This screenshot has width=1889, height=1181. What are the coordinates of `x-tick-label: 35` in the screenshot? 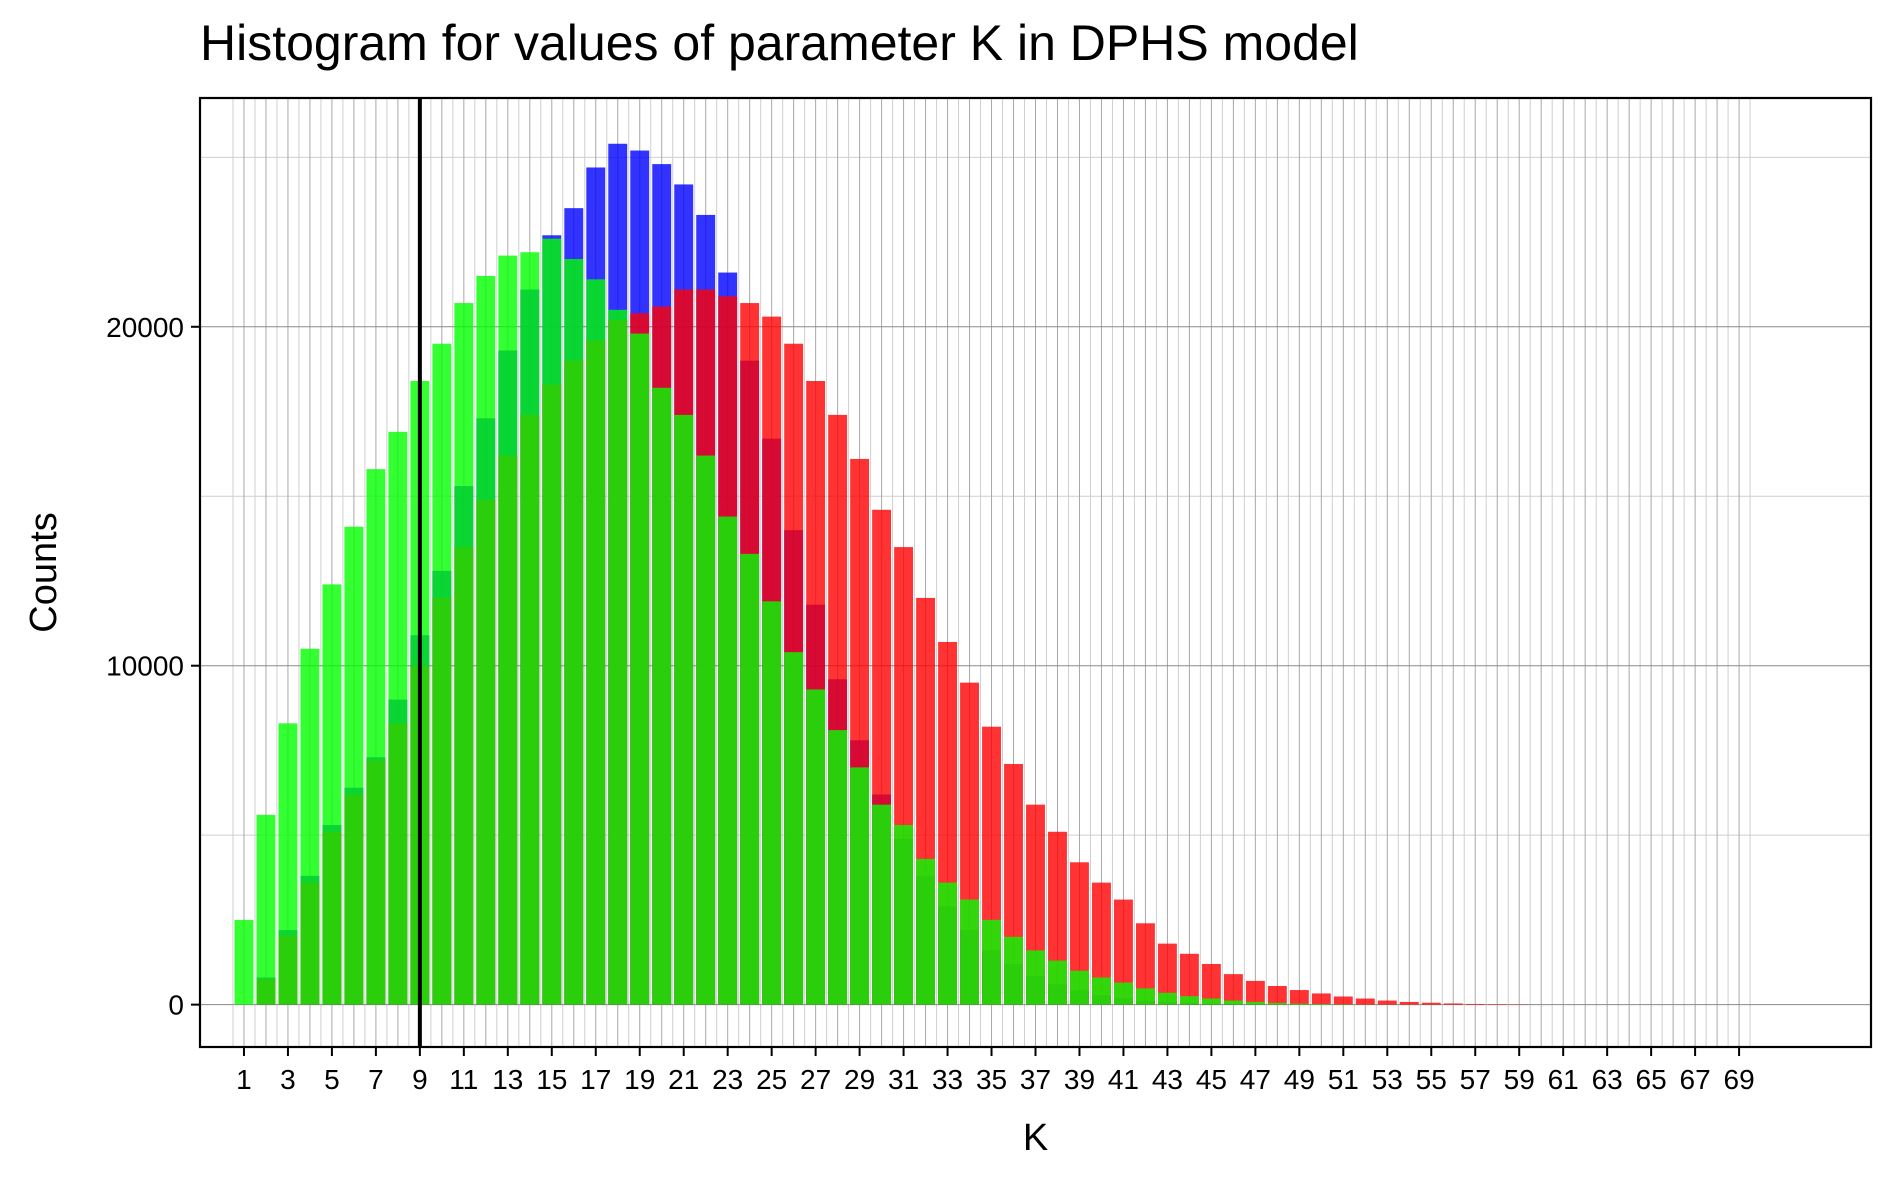 It's located at (991, 1079).